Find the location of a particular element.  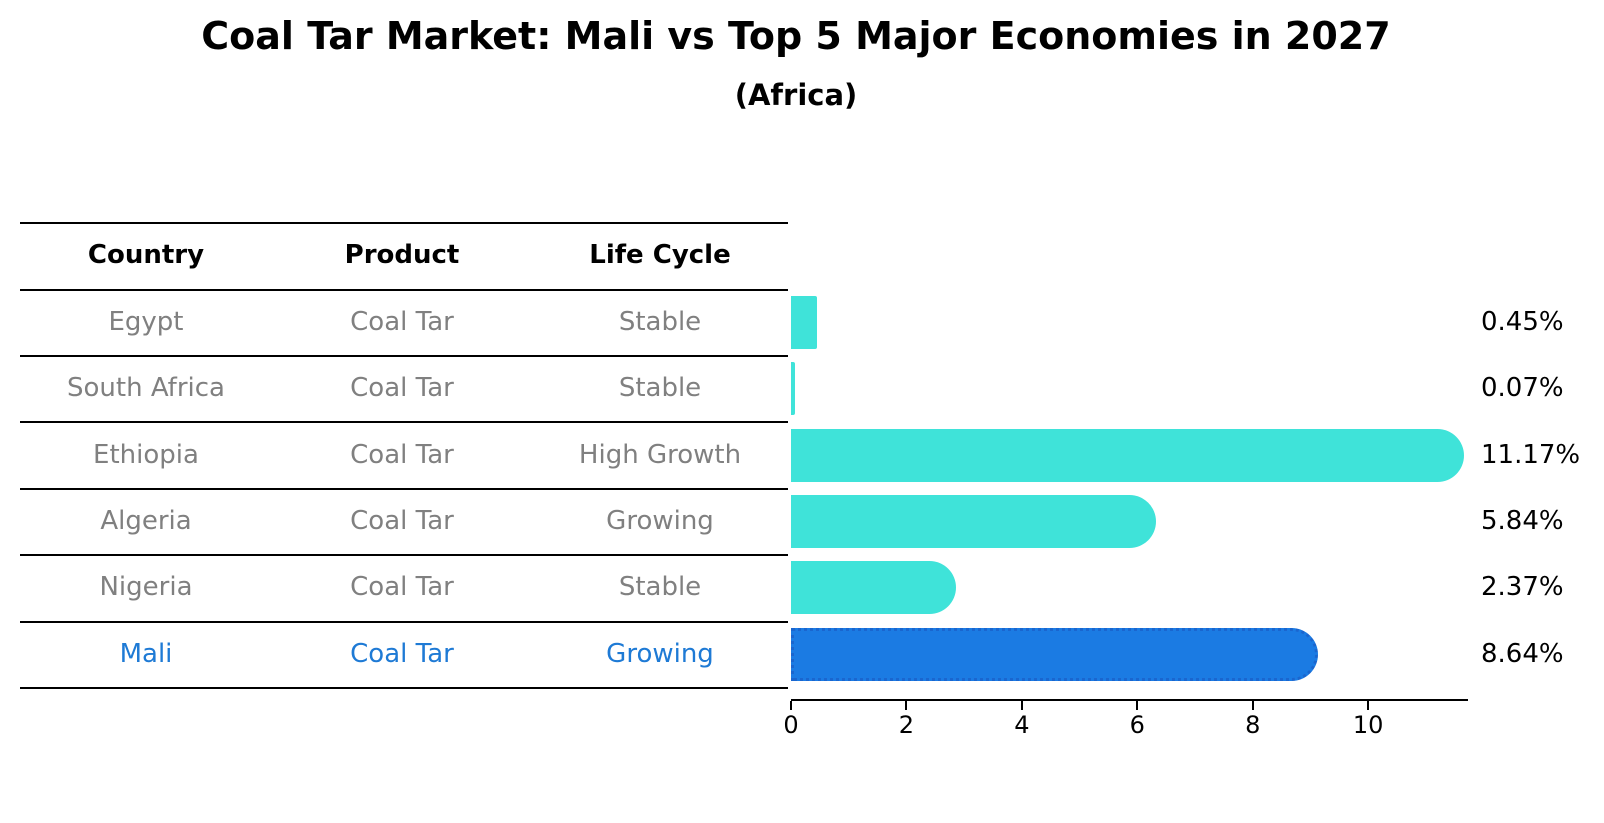

bar-ethiopia is located at coordinates (1127, 455).